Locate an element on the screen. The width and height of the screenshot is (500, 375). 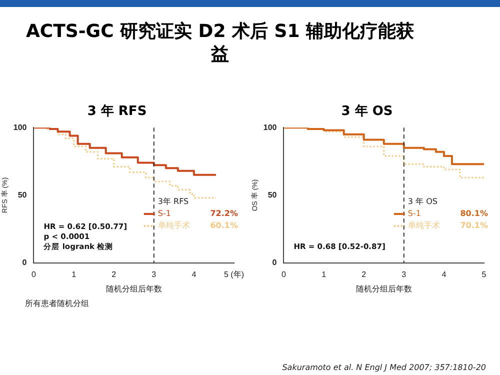
text: Sakuramoto et al. N Engl J Med 2007; 357:1810-20 is located at coordinates (384, 367).